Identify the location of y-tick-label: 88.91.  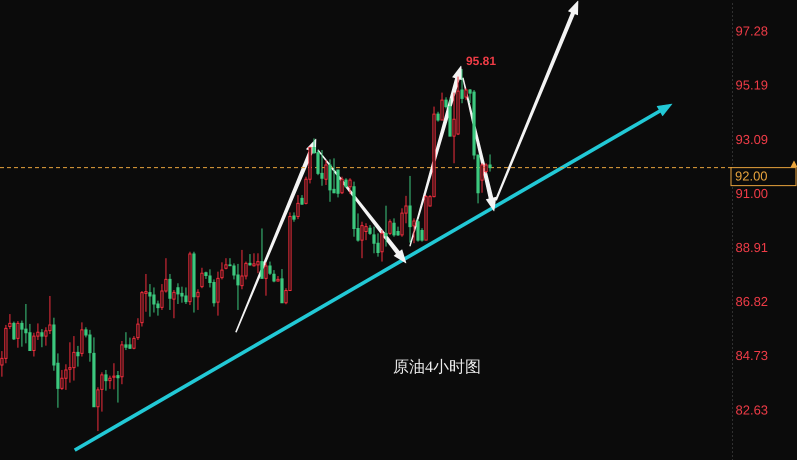
(752, 248).